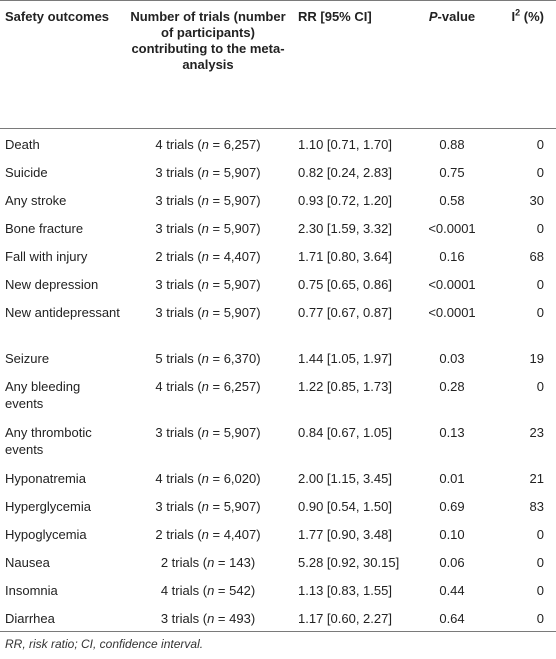 Image resolution: width=556 pixels, height=659 pixels. I want to click on cell-outcome: Nausea, so click(27, 562).